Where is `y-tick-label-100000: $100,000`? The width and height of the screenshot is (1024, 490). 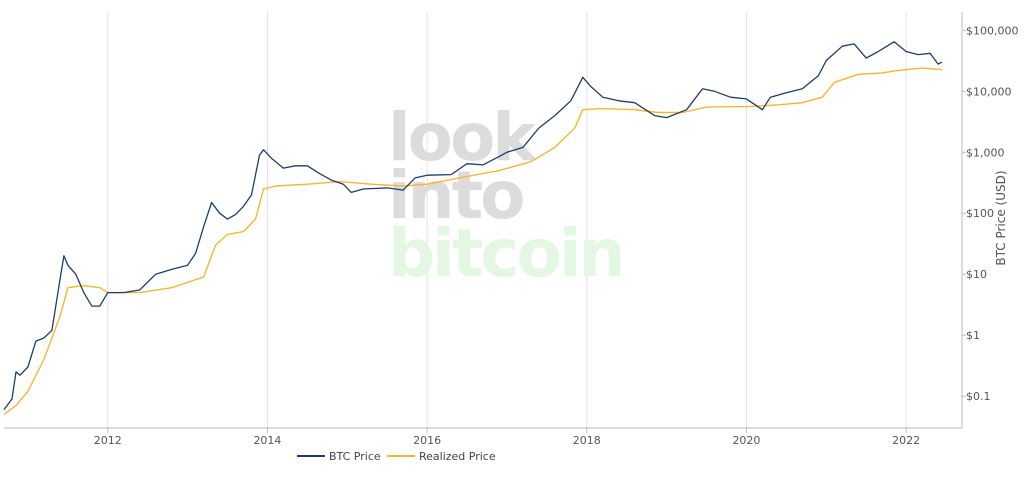 y-tick-label-100000: $100,000 is located at coordinates (992, 30).